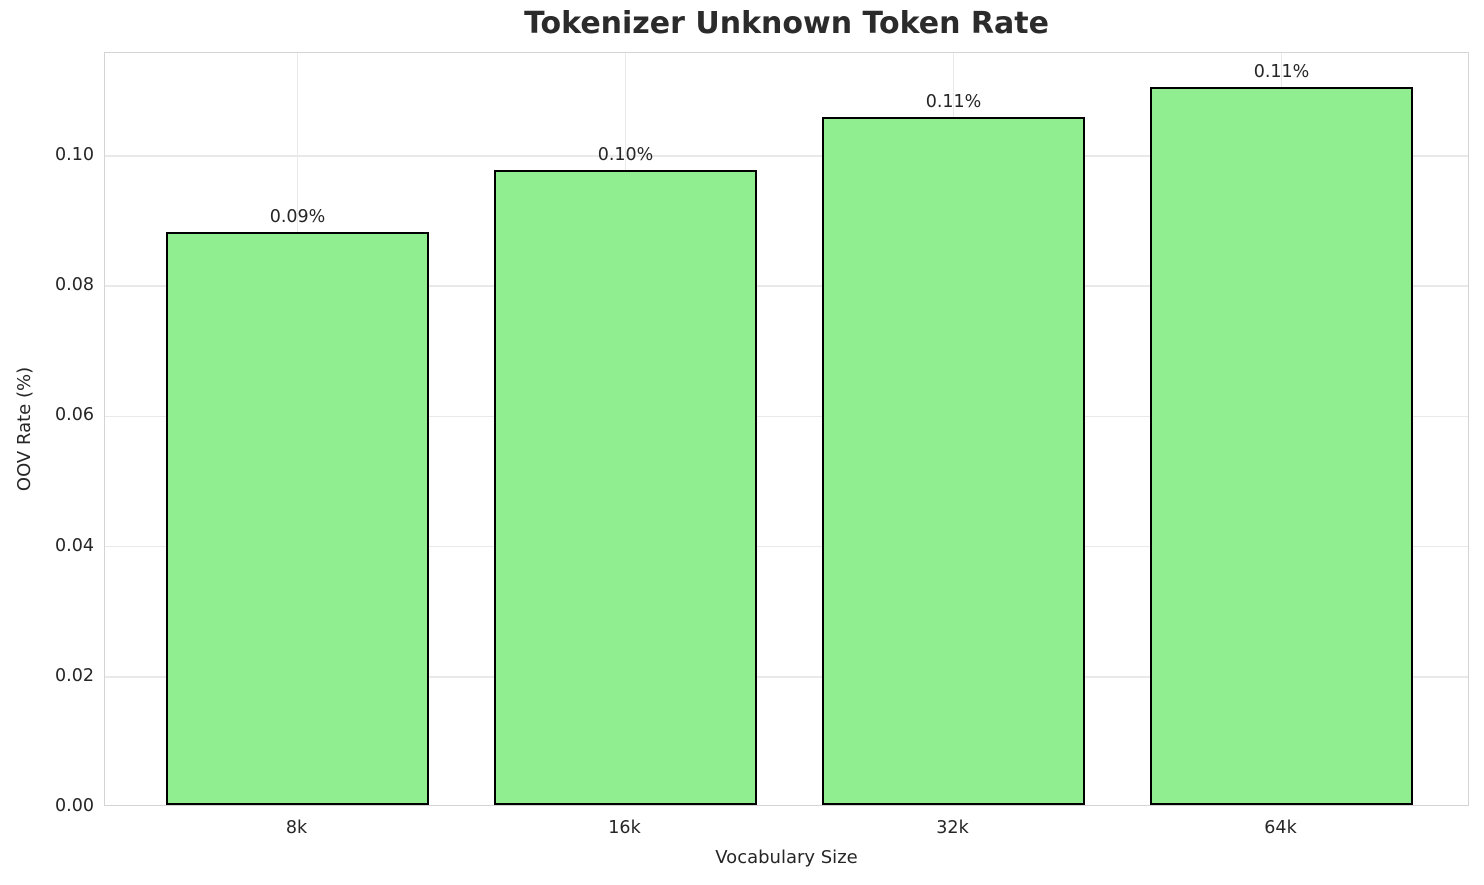 This screenshot has width=1484, height=885. What do you see at coordinates (624, 828) in the screenshot?
I see `x-tick-label: 16k` at bounding box center [624, 828].